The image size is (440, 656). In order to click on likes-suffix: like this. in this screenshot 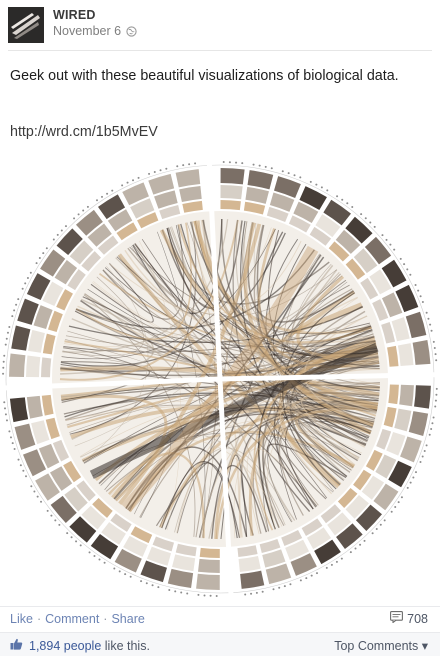, I will do `click(125, 645)`.